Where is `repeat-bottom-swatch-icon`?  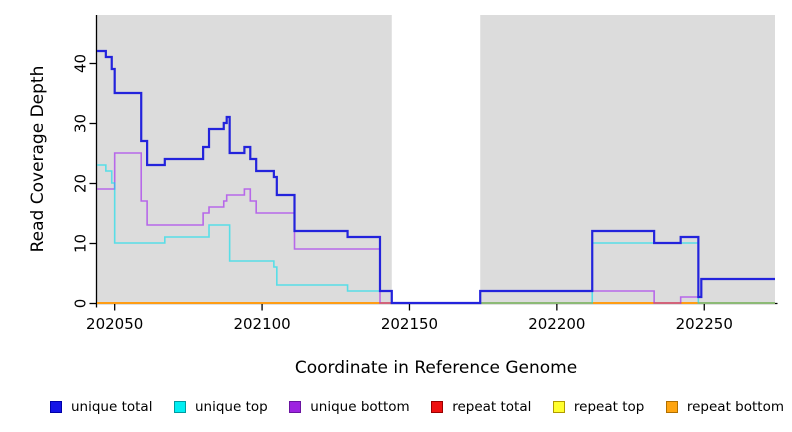 repeat-bottom-swatch-icon is located at coordinates (671, 407).